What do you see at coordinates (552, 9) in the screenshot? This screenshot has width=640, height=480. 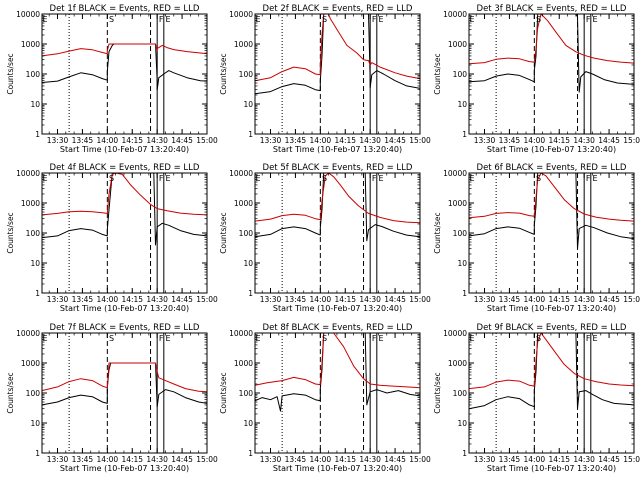 I see `panel-title: Det 3f BLACK = Events, RED = LLD` at bounding box center [552, 9].